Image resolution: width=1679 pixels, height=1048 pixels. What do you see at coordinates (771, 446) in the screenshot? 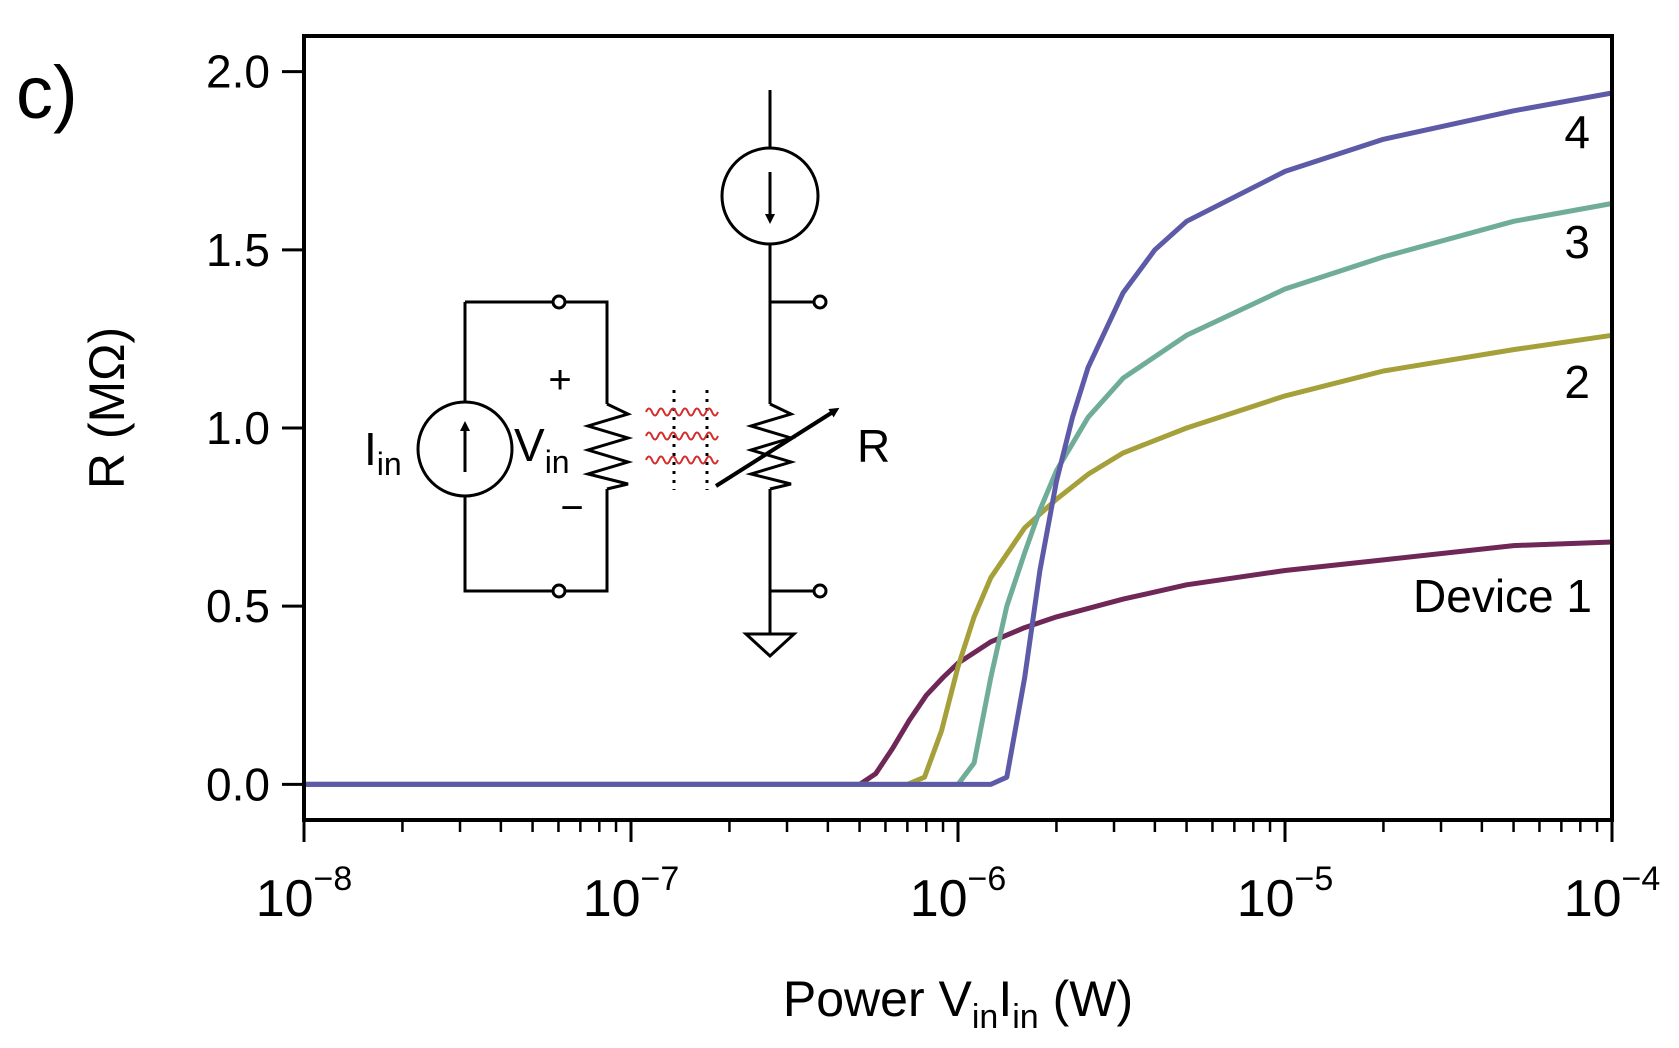
I see `inset-variable-resistor` at bounding box center [771, 446].